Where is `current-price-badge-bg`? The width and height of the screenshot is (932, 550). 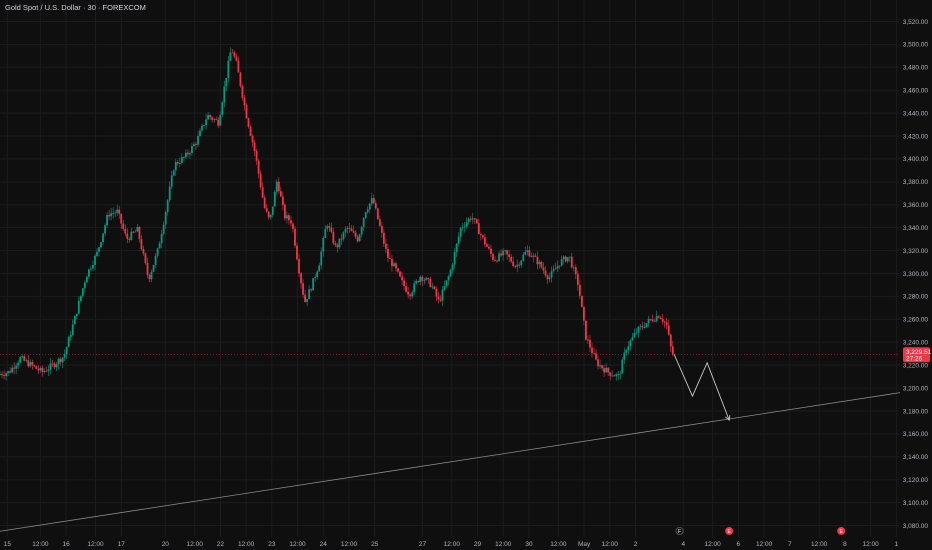
current-price-badge-bg is located at coordinates (916, 355).